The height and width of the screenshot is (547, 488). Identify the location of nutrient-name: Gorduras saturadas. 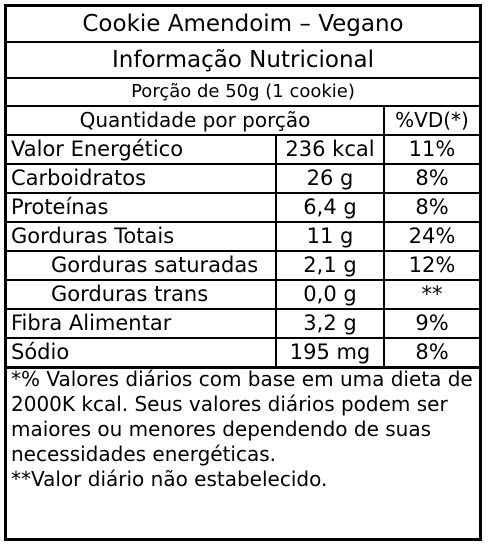
(155, 265).